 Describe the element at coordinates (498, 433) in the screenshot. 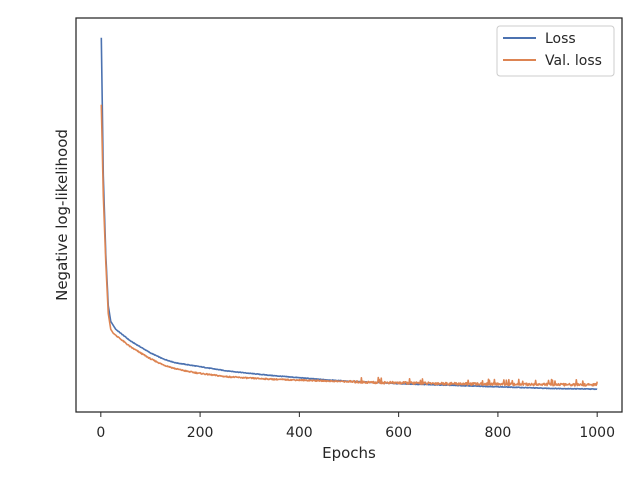

I see `x-tick-label: 800` at that location.